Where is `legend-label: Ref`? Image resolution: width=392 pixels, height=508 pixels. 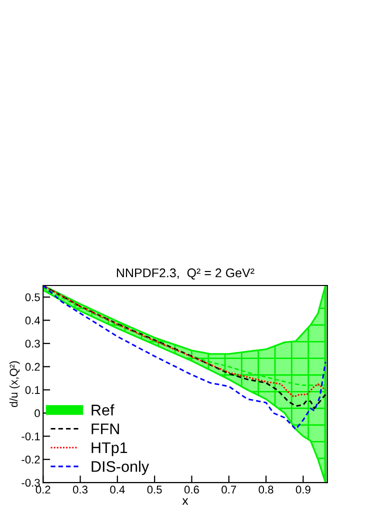
legend-label: Ref is located at coordinates (103, 410).